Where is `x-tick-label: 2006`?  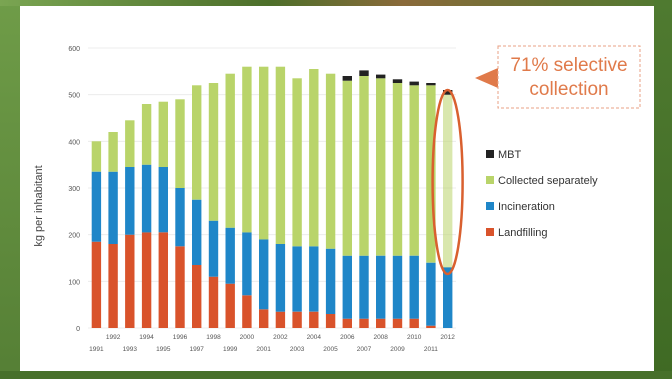
x-tick-label: 2006 is located at coordinates (347, 337).